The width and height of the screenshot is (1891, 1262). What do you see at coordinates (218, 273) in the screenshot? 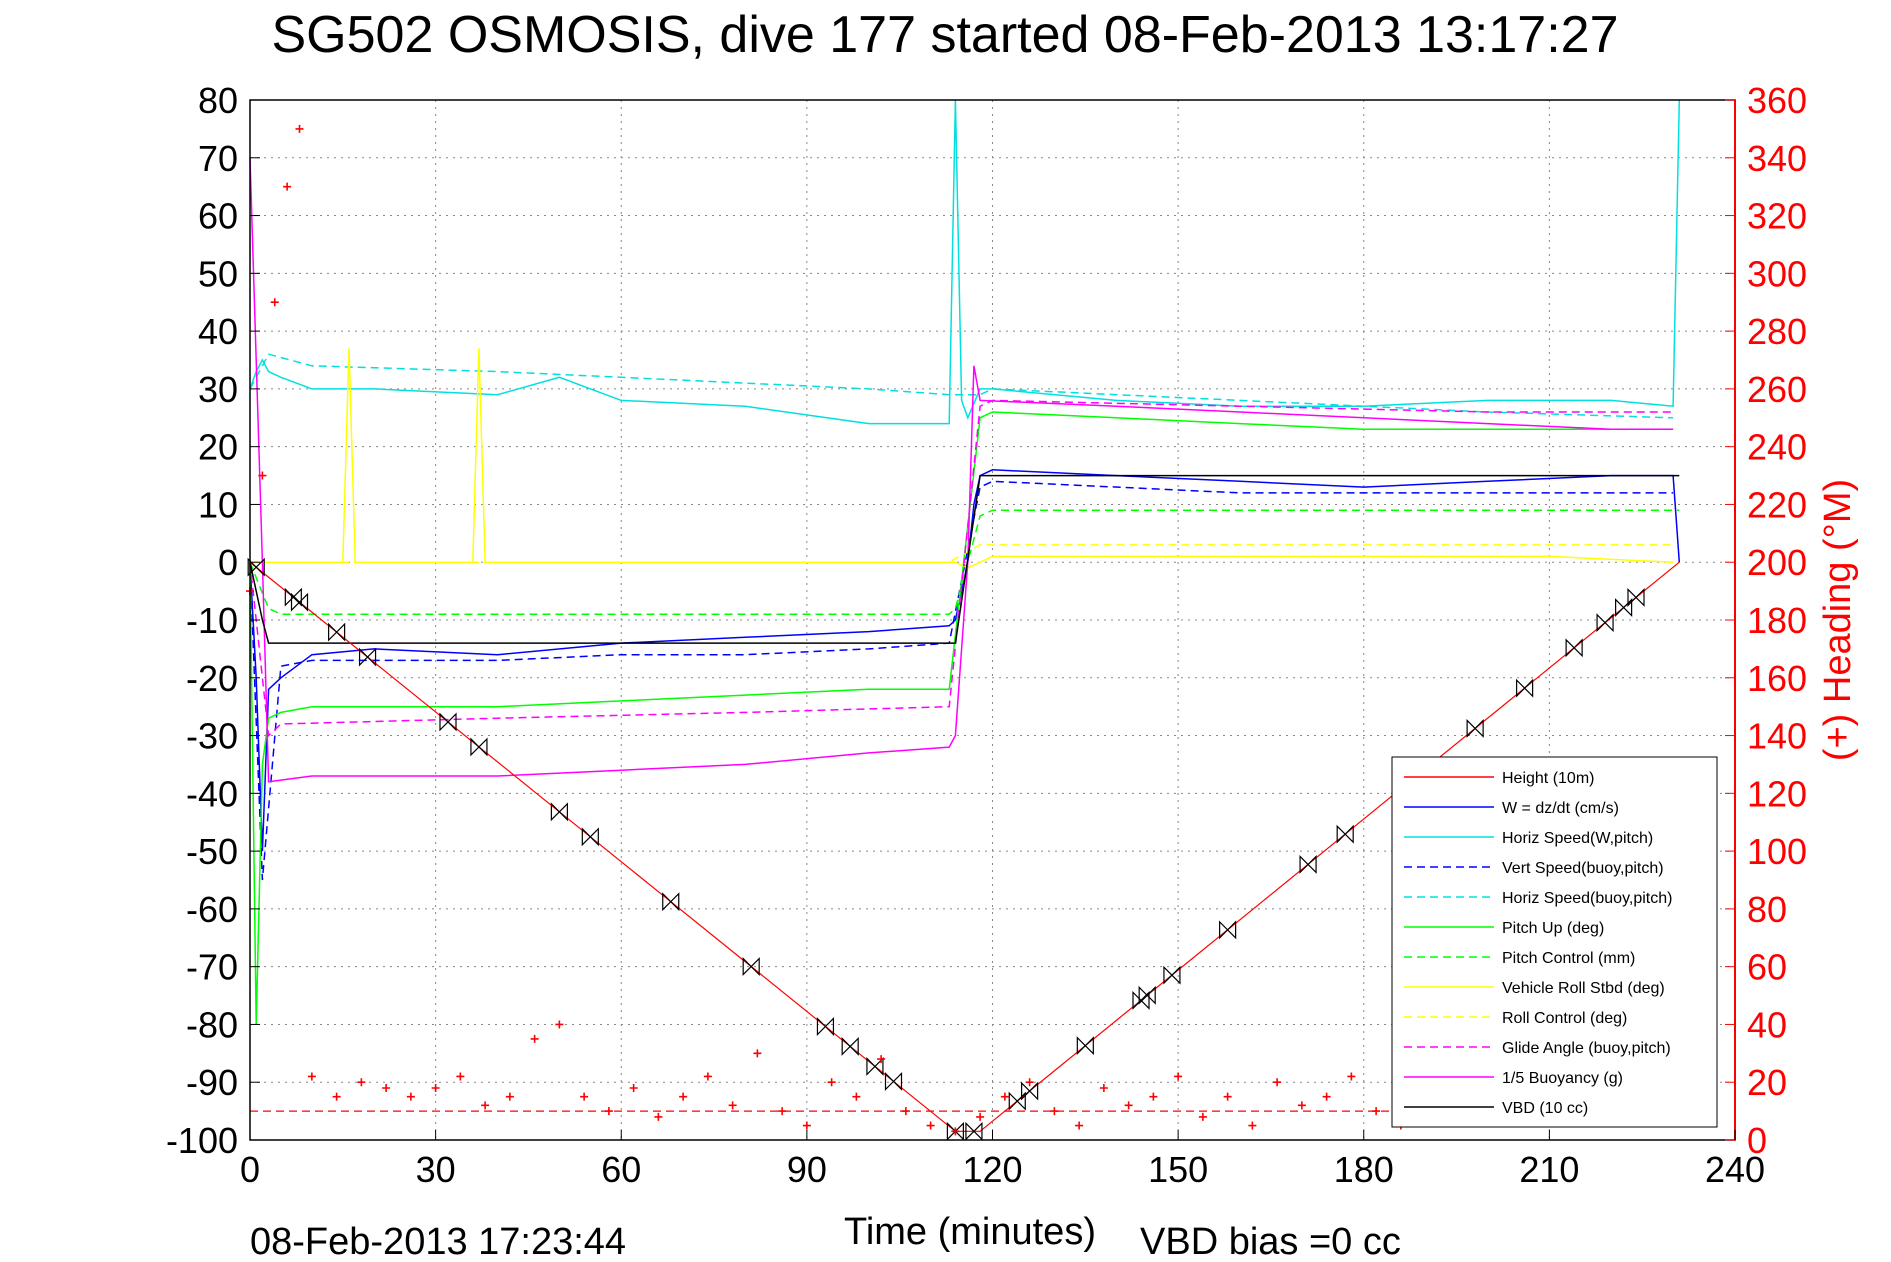
I see `y-tick-label: 50` at bounding box center [218, 273].